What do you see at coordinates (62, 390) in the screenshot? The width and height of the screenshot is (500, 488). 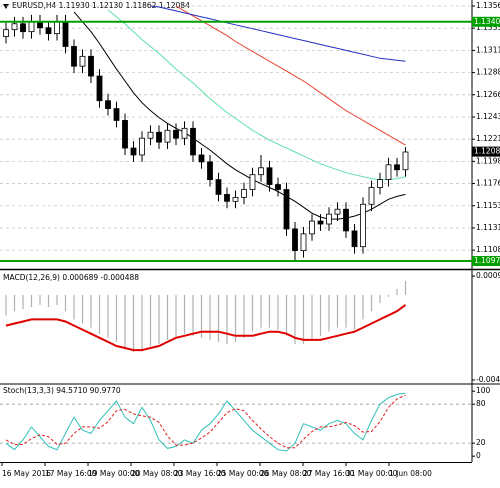 I see `stoch-title: Stoch(13,3,3) 94.5710 90.9770` at bounding box center [62, 390].